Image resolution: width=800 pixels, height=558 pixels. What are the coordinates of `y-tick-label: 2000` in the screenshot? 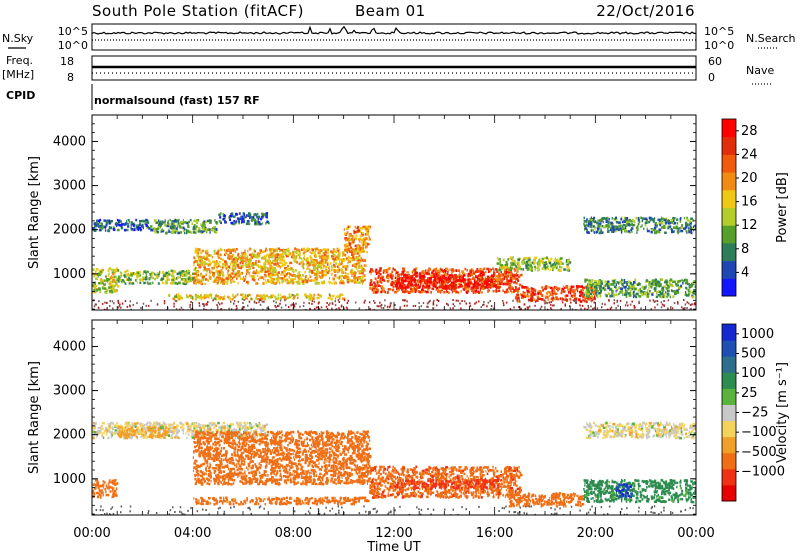 It's located at (69, 230).